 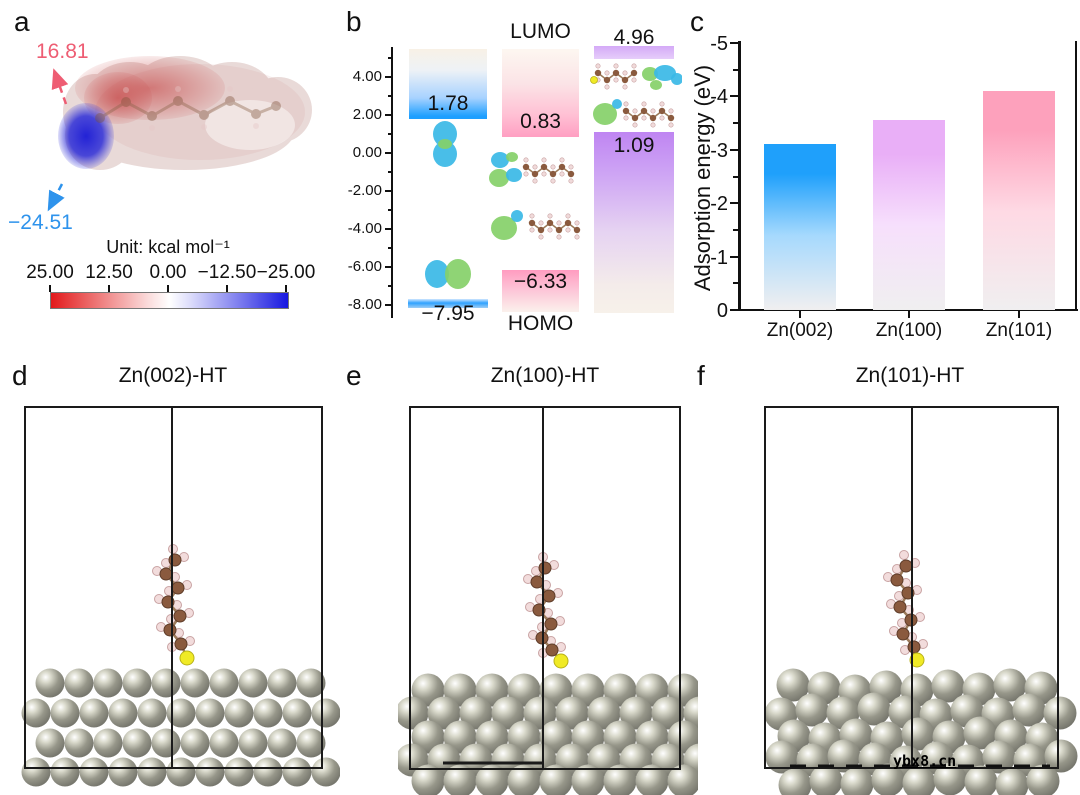 What do you see at coordinates (540, 31) in the screenshot?
I see `lumo-label: LUMO` at bounding box center [540, 31].